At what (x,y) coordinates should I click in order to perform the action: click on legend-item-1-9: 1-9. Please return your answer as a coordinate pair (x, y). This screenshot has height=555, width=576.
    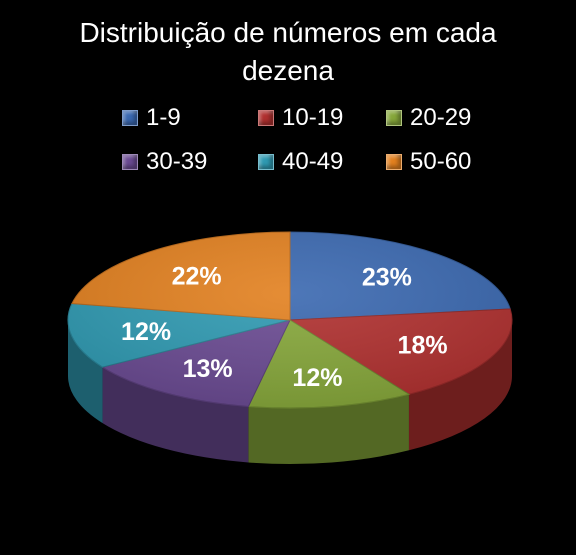
    Looking at the image, I should click on (151, 118).